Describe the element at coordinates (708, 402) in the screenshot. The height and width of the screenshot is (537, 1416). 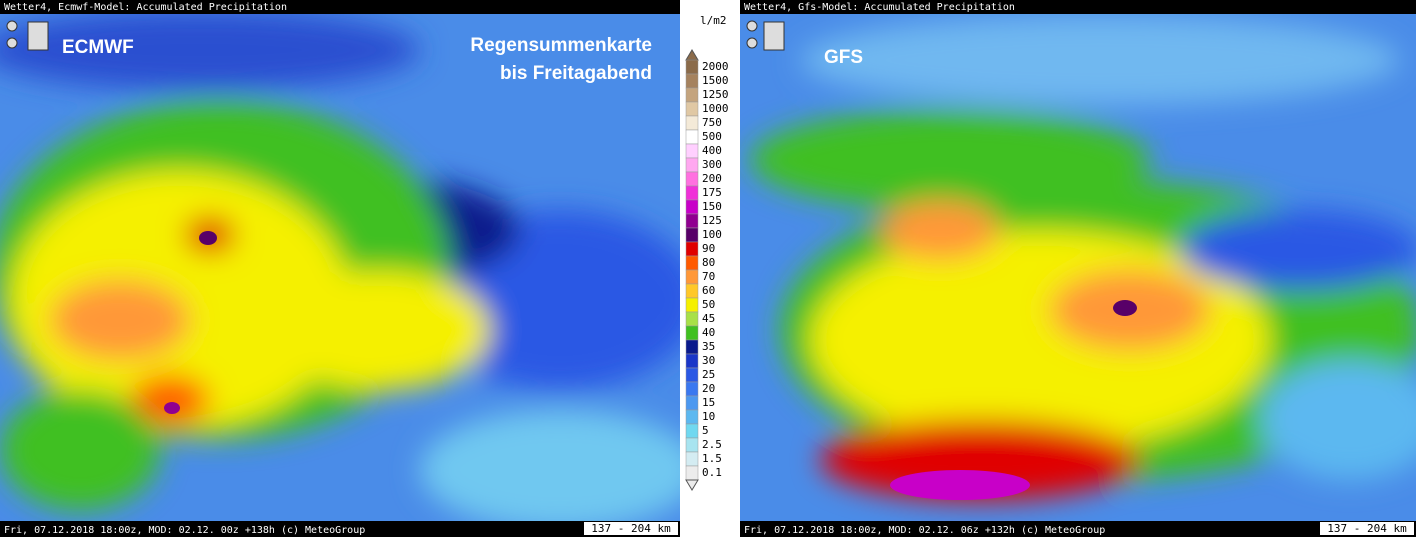
I see `legend-label: 15` at that location.